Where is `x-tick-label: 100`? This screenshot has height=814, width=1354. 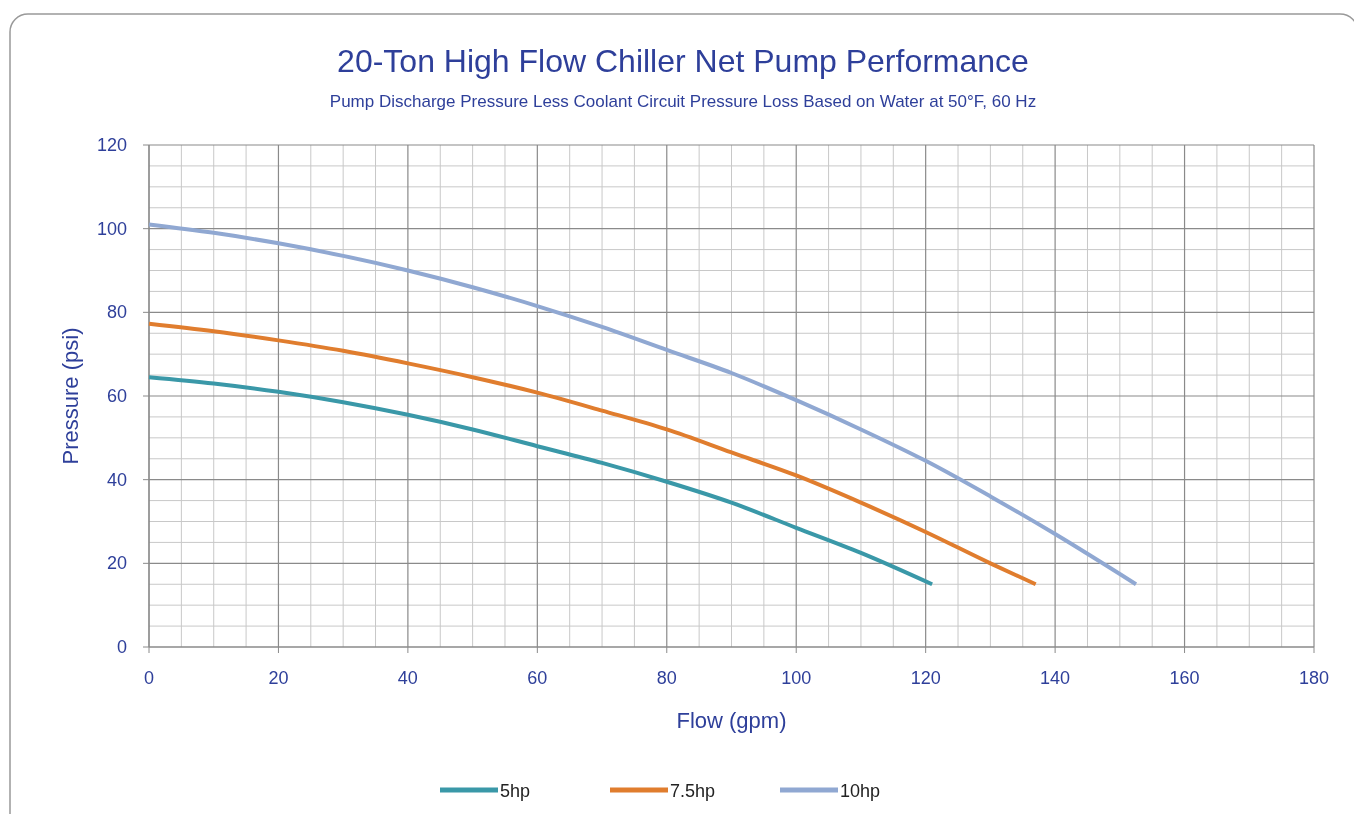
x-tick-label: 100 is located at coordinates (796, 678).